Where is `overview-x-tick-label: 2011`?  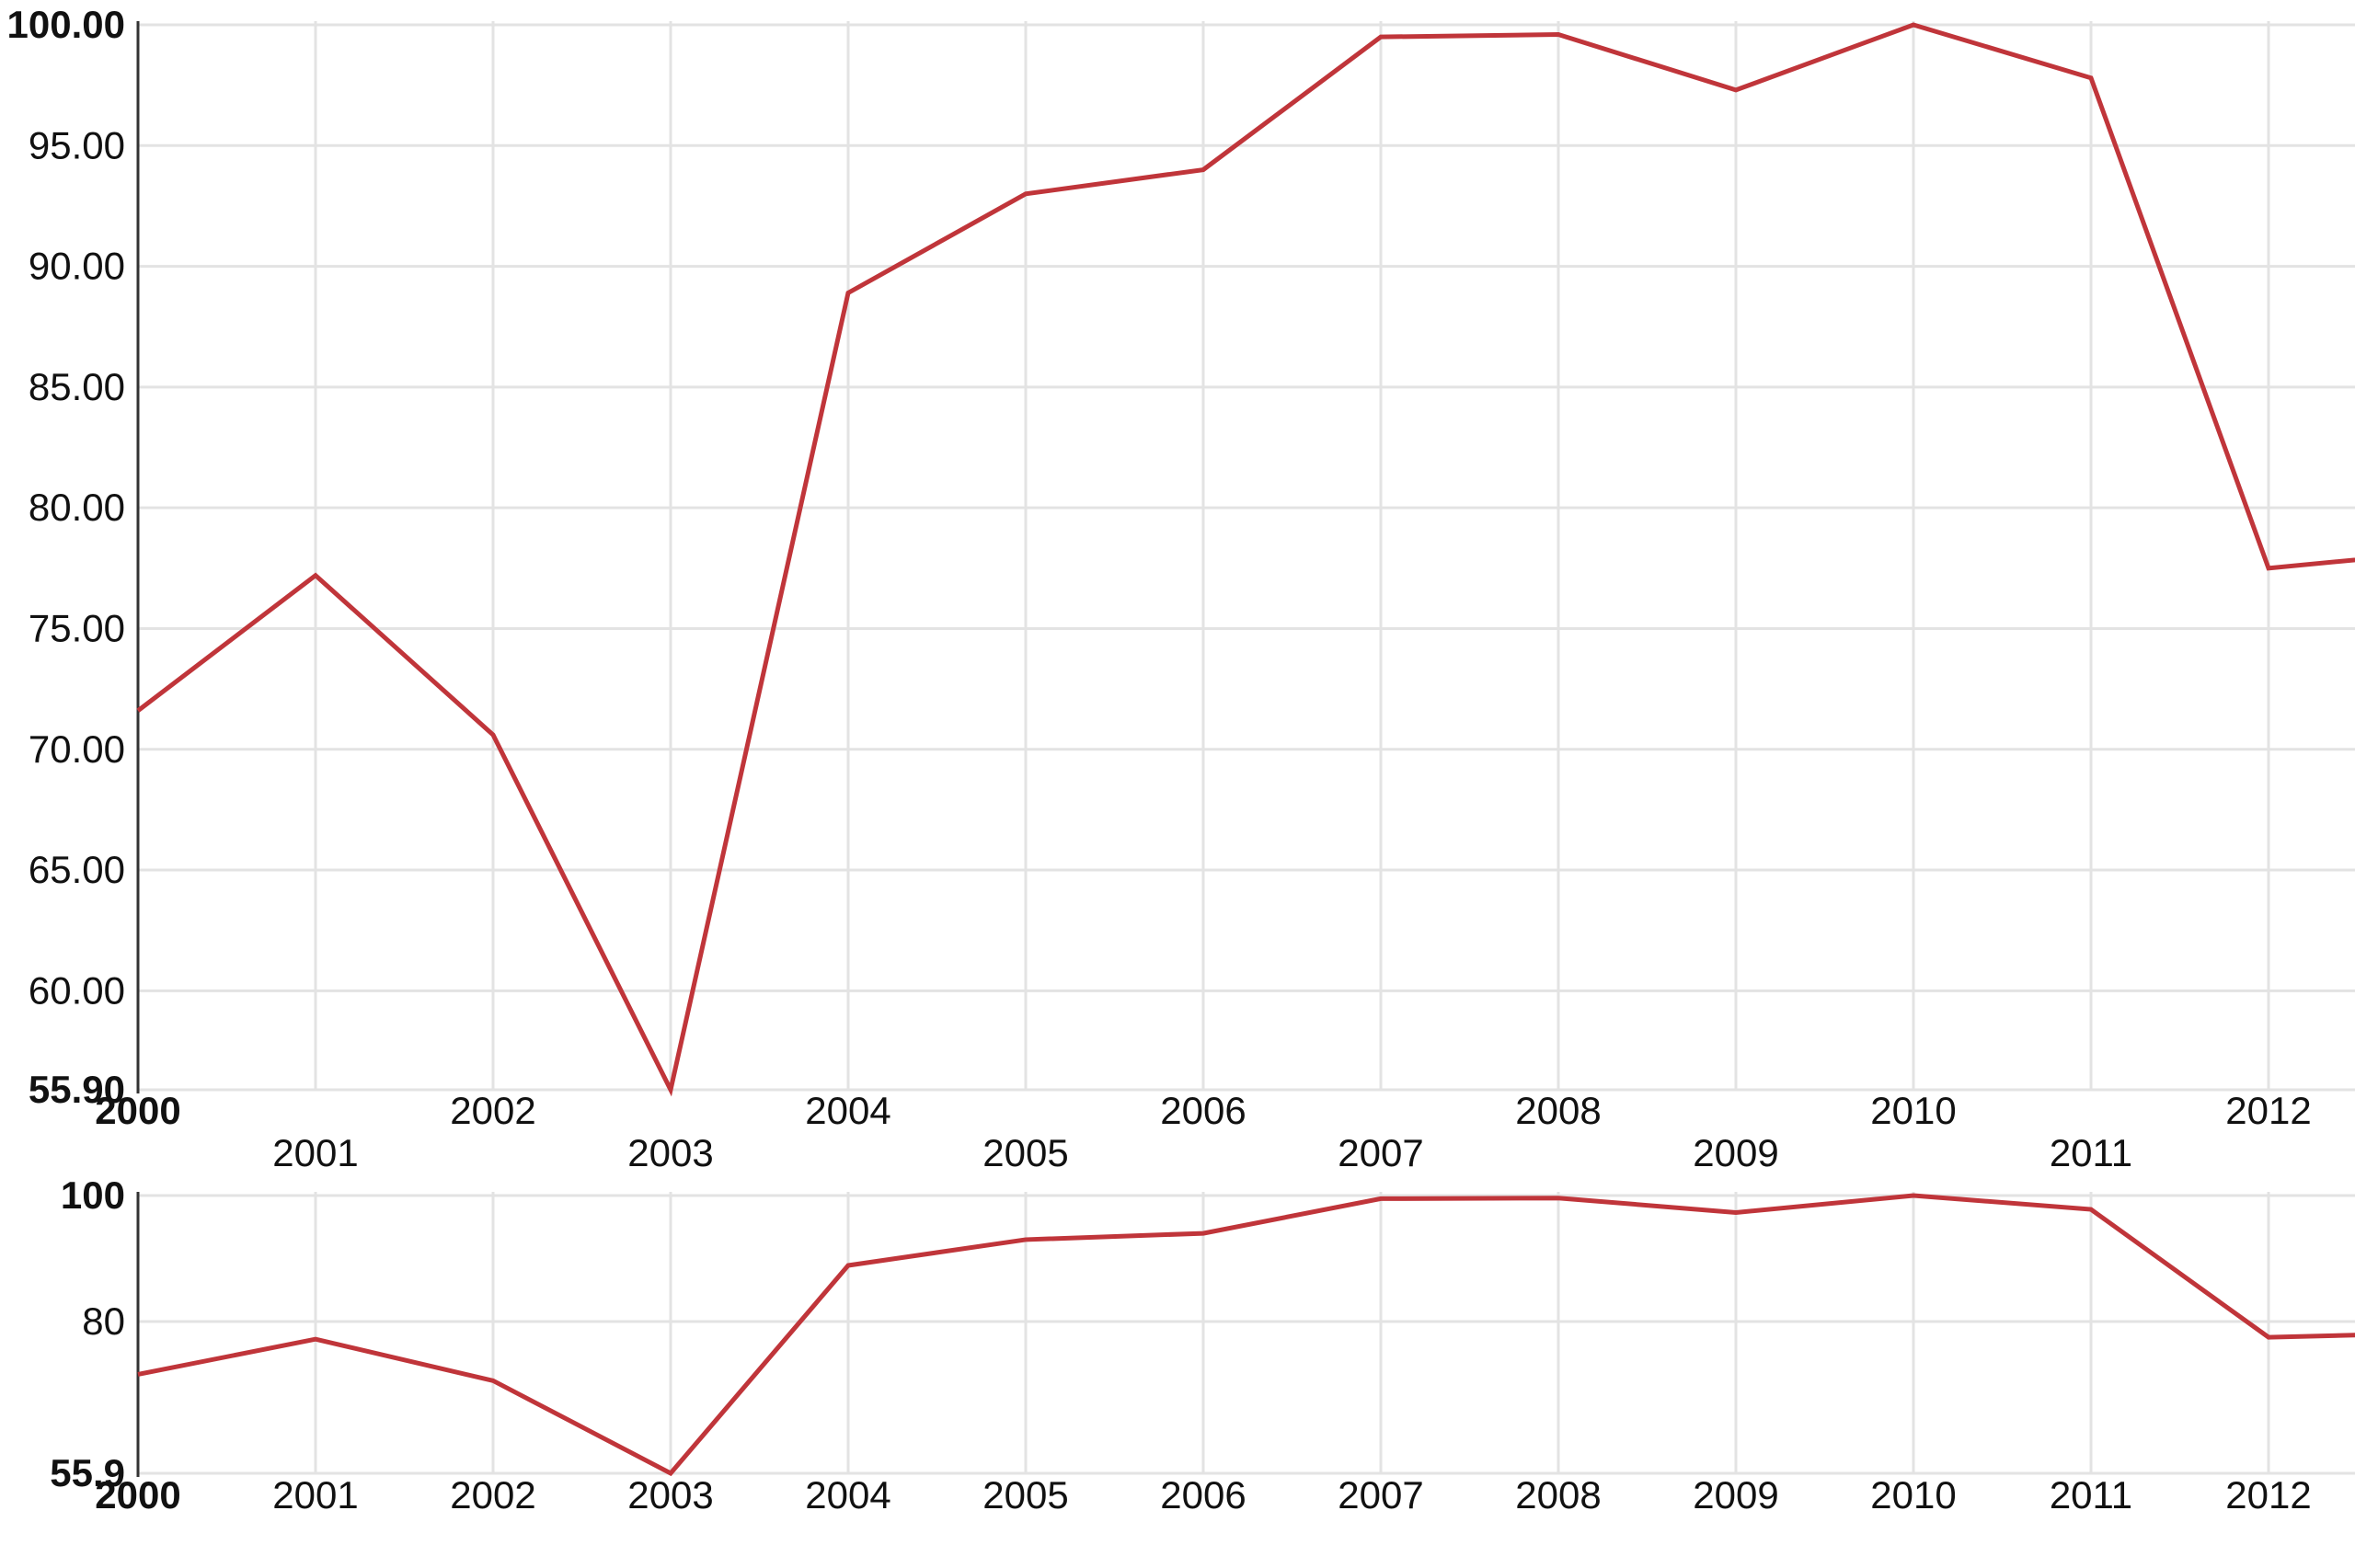
overview-x-tick-label: 2011 is located at coordinates (2091, 1494).